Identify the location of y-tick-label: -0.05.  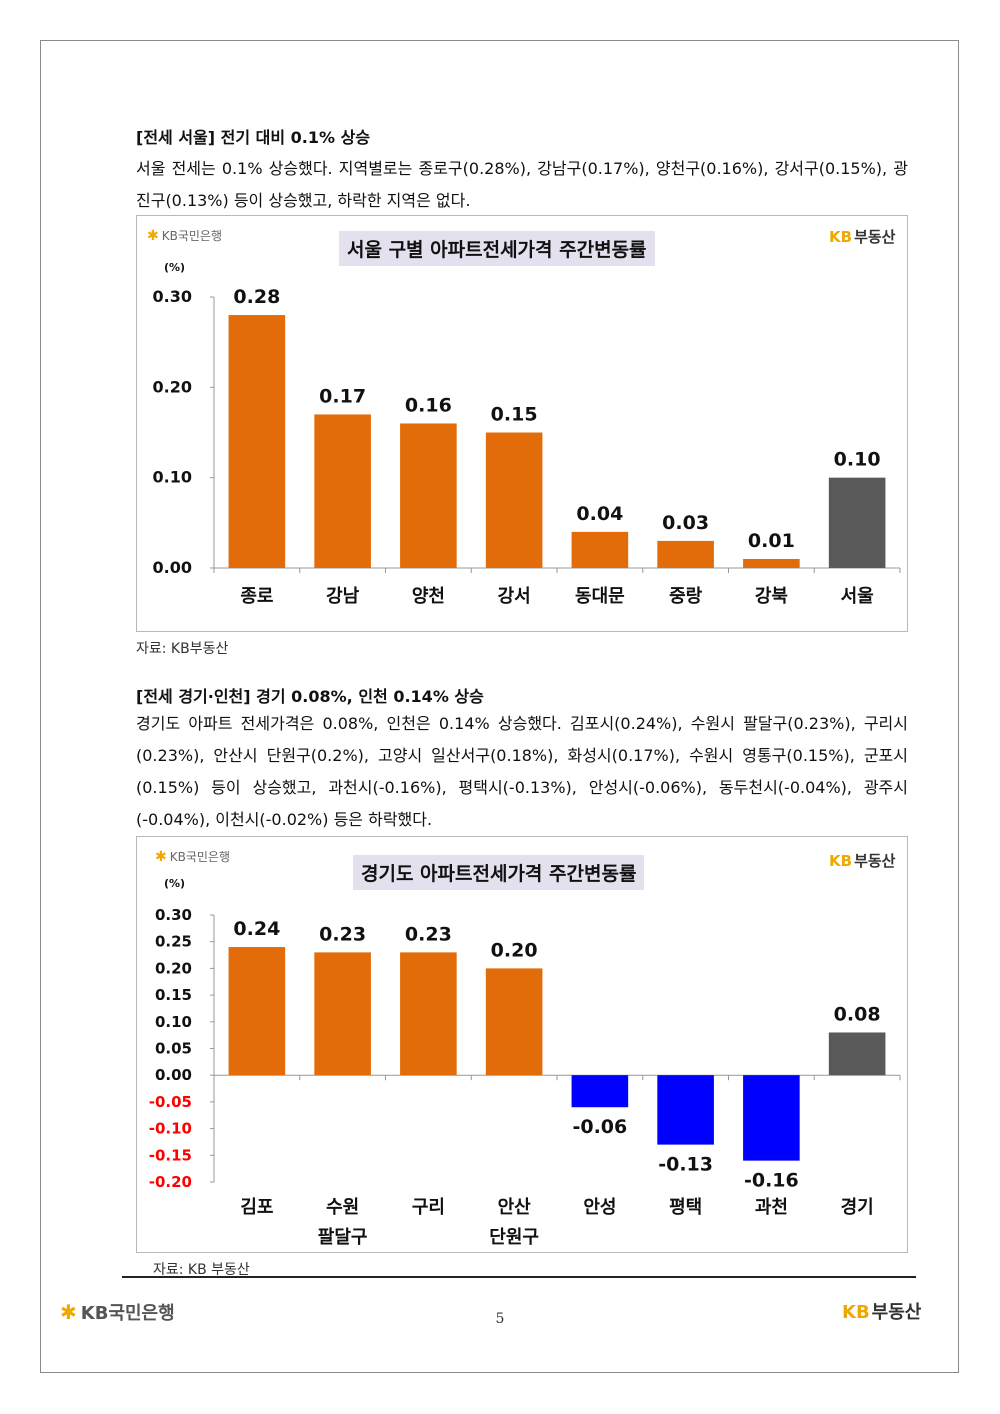
(170, 1102).